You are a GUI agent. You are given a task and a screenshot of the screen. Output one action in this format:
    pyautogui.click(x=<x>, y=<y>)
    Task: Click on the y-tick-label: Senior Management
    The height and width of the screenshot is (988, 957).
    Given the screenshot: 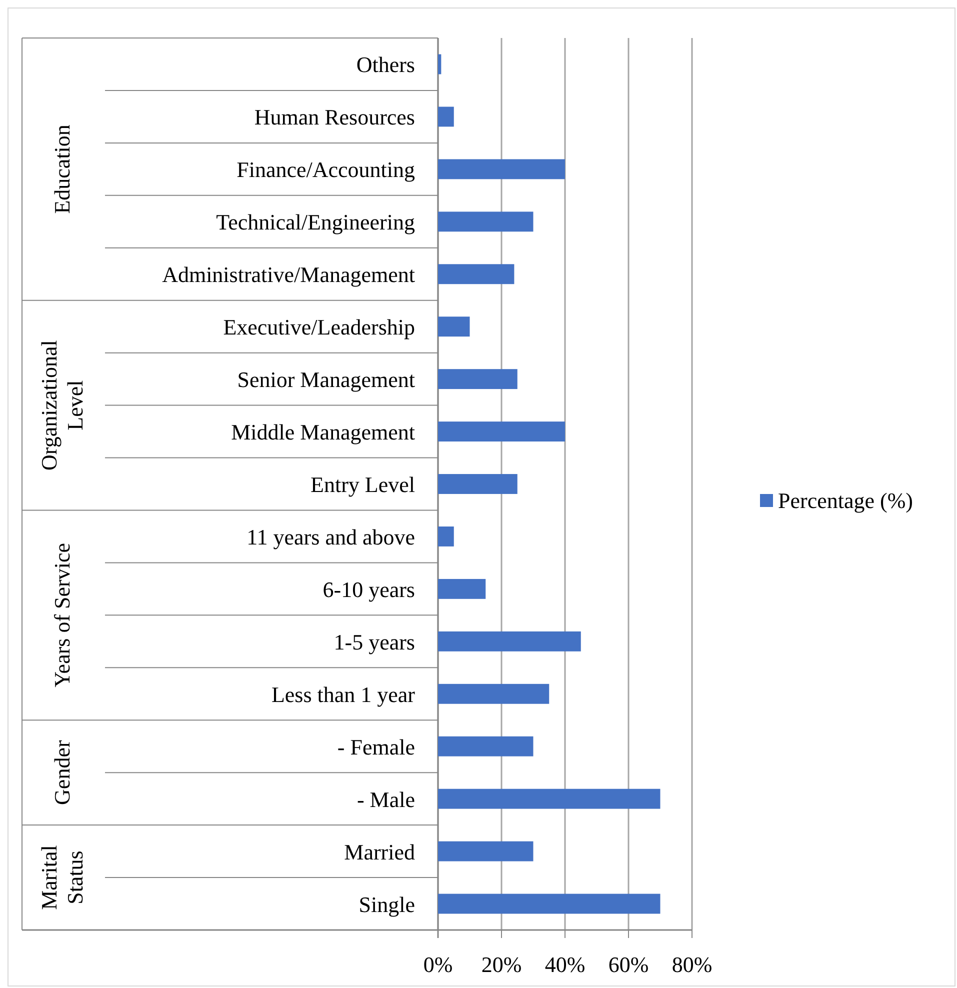 What is the action you would take?
    pyautogui.click(x=326, y=379)
    